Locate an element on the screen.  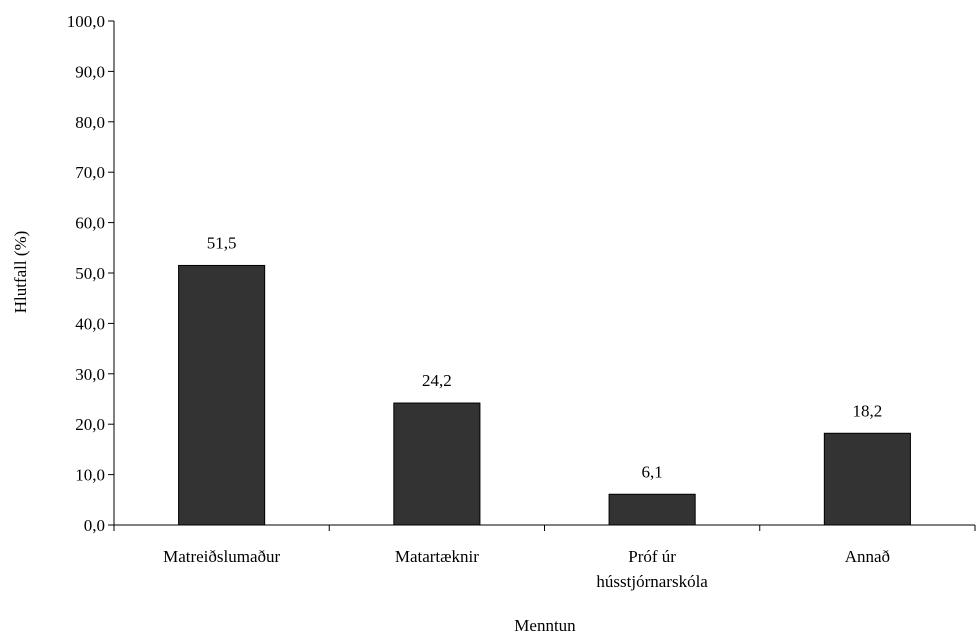
y-tick-label: 100,0 is located at coordinates (86, 21).